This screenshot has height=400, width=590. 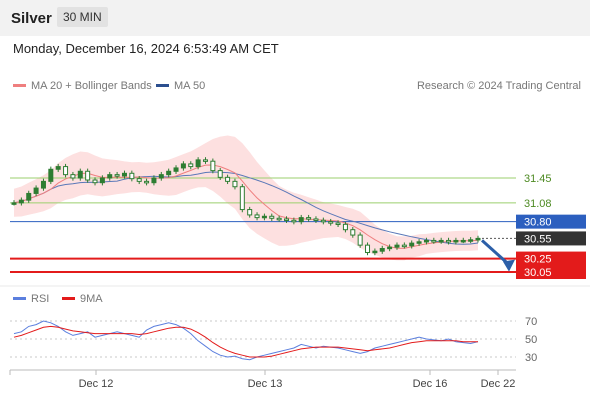 What do you see at coordinates (146, 48) in the screenshot?
I see `report-datetime: Monday, December 16, 2024 6:53:49 AM CET` at bounding box center [146, 48].